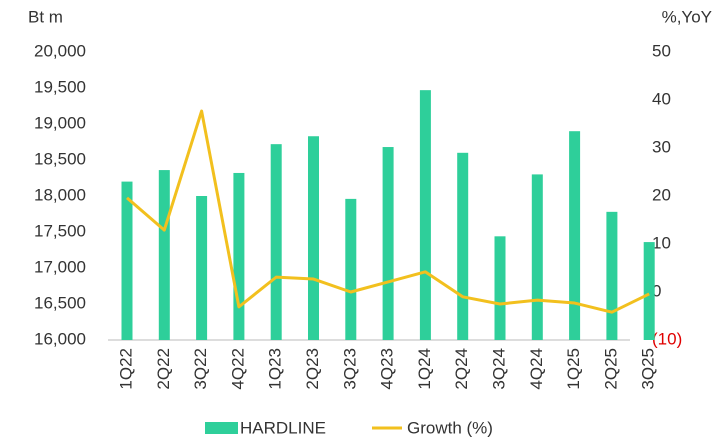 The height and width of the screenshot is (442, 718). I want to click on x-tick-label: 4Q24, so click(536, 369).